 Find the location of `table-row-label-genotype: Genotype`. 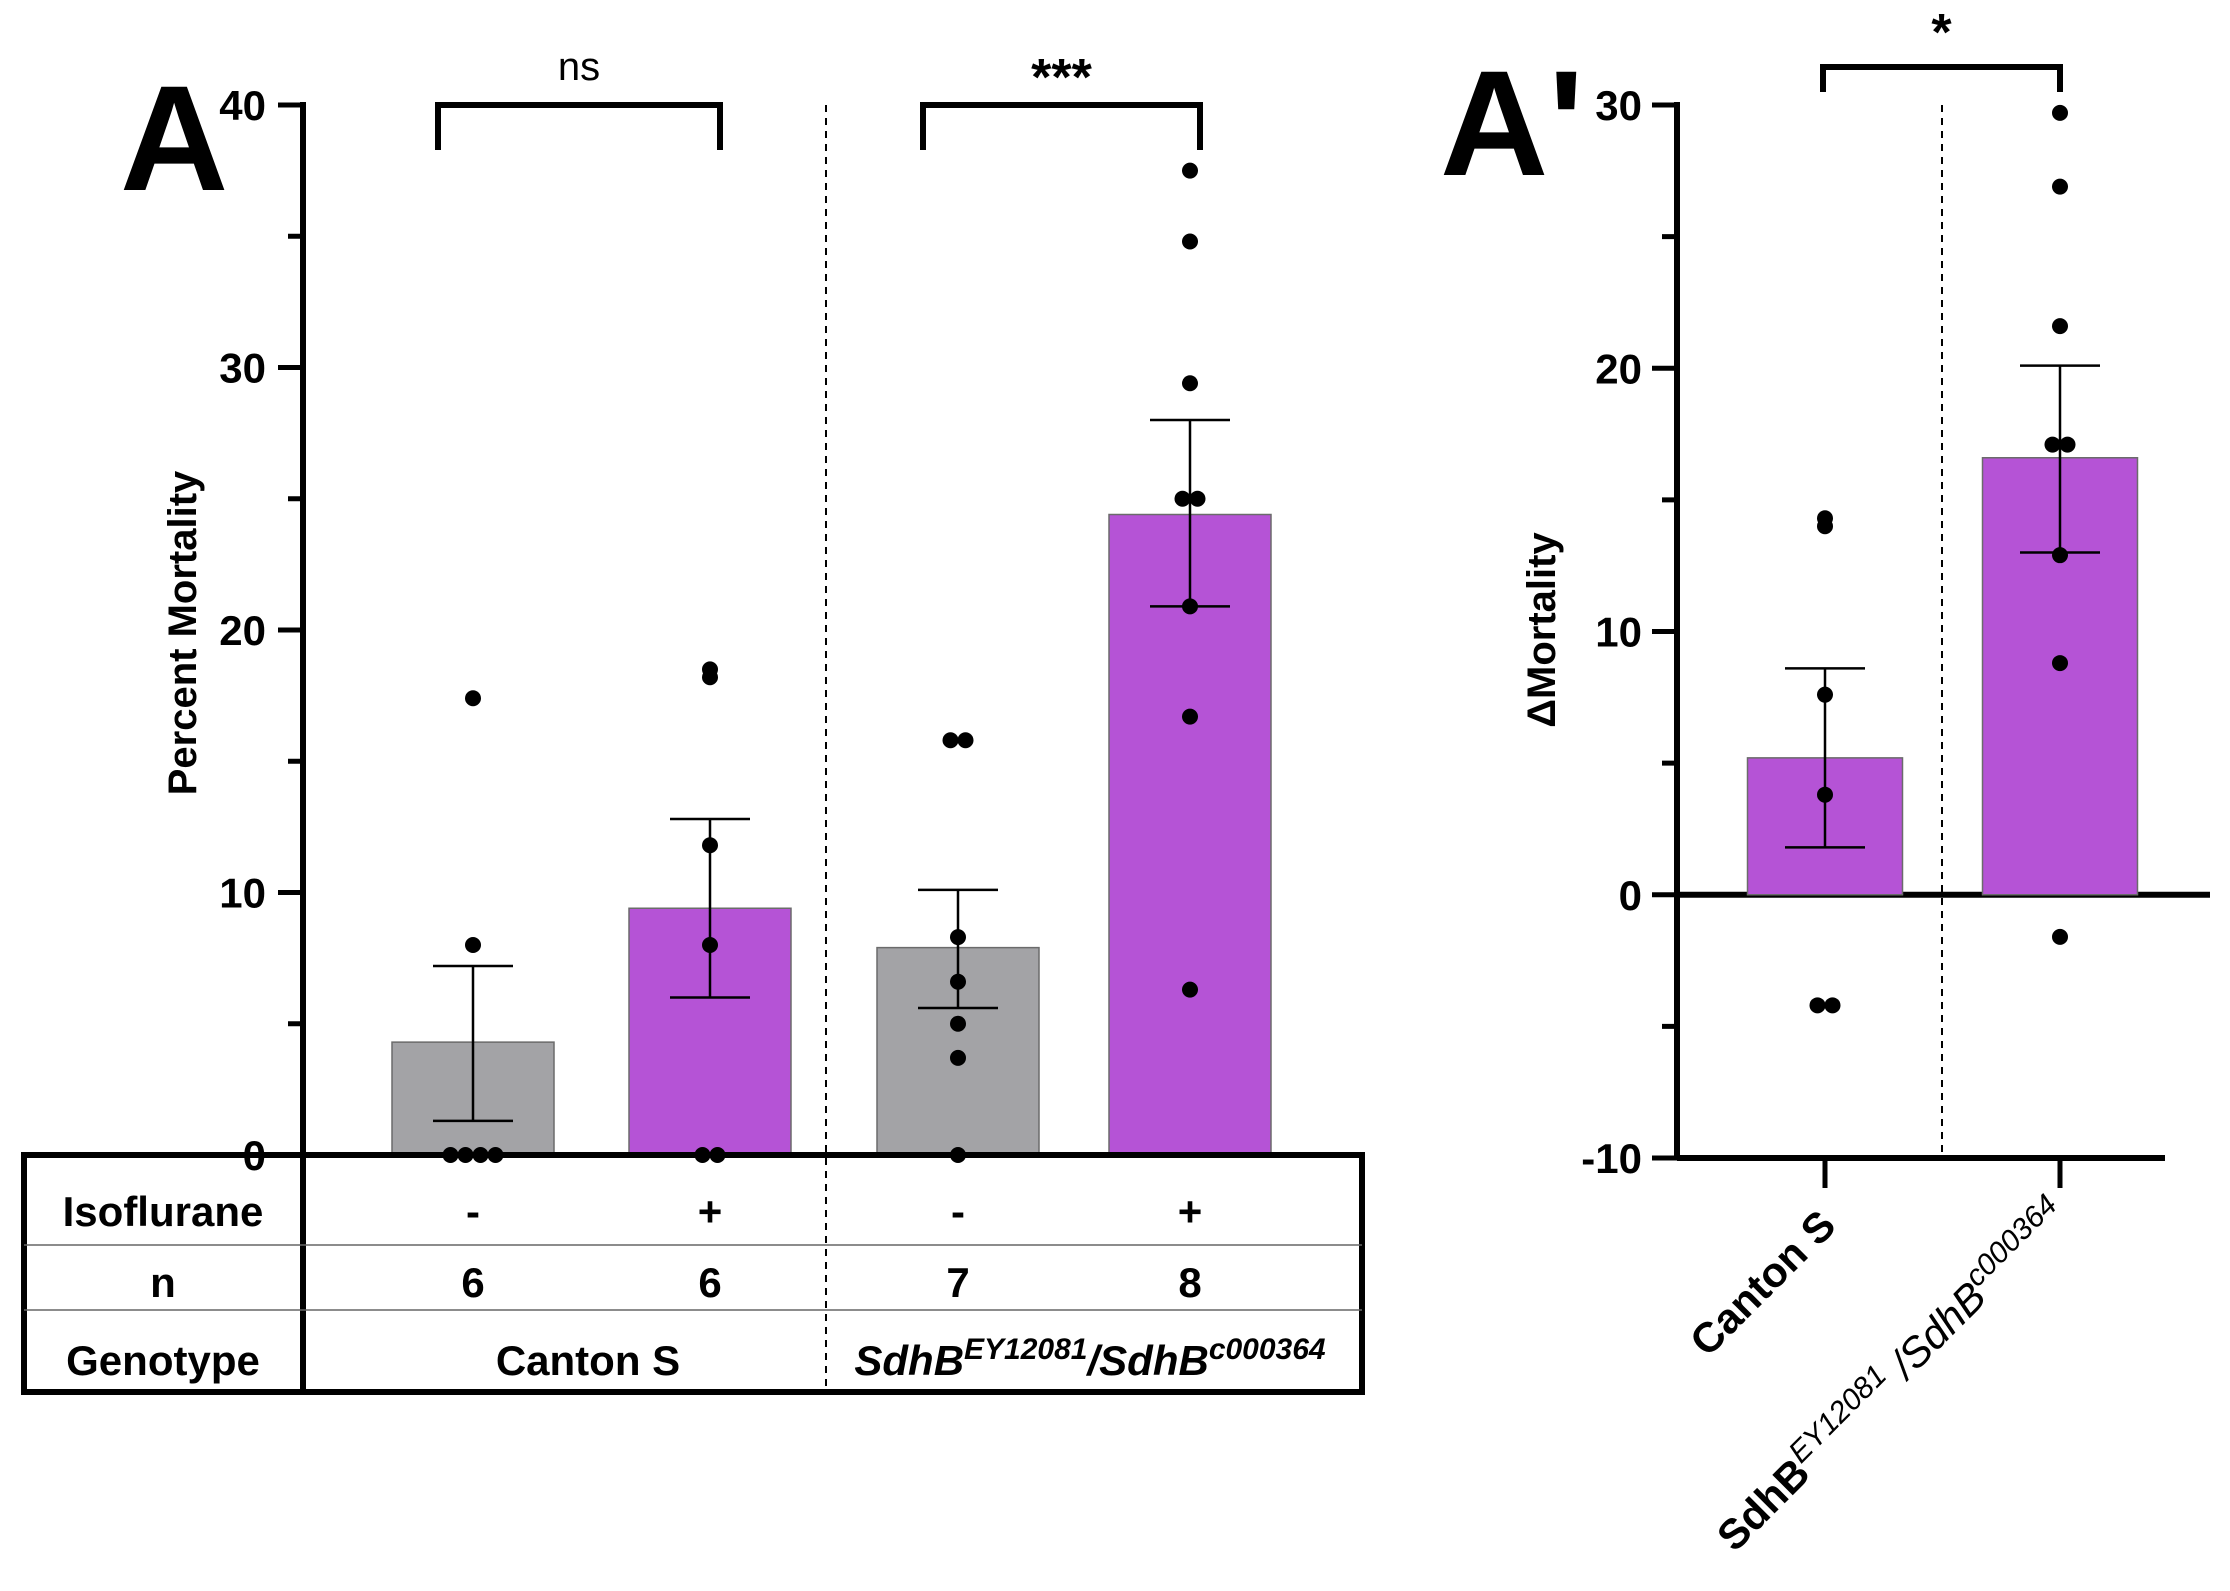

table-row-label-genotype: Genotype is located at coordinates (163, 1360).